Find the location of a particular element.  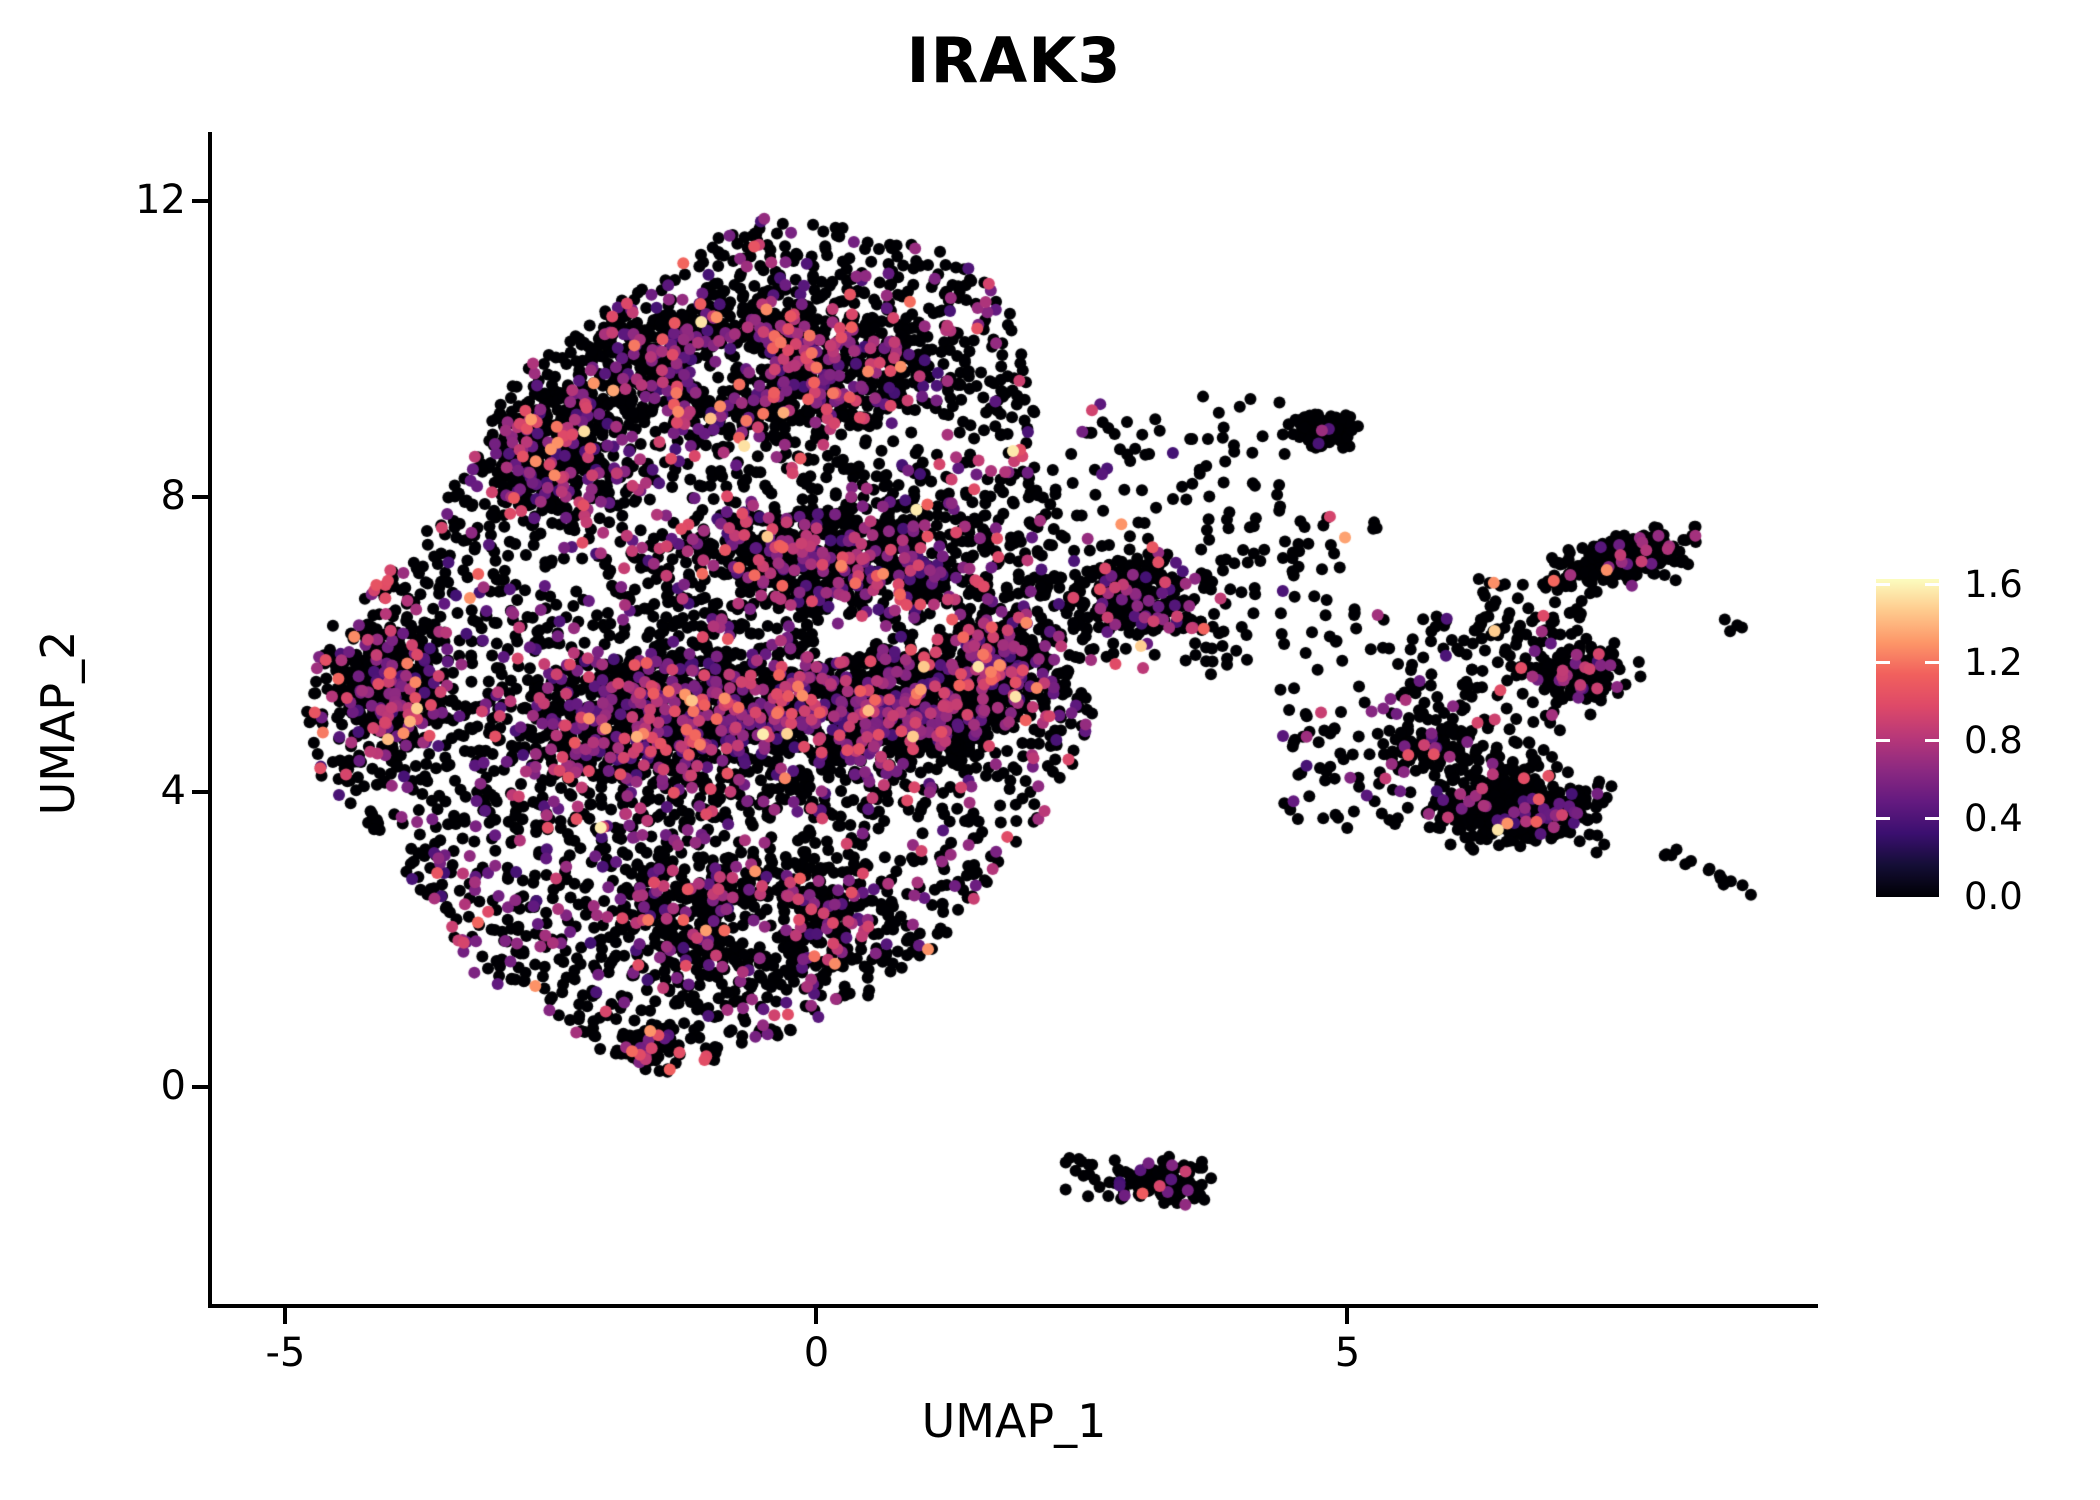

x-tick-label: 0 is located at coordinates (816, 1353).